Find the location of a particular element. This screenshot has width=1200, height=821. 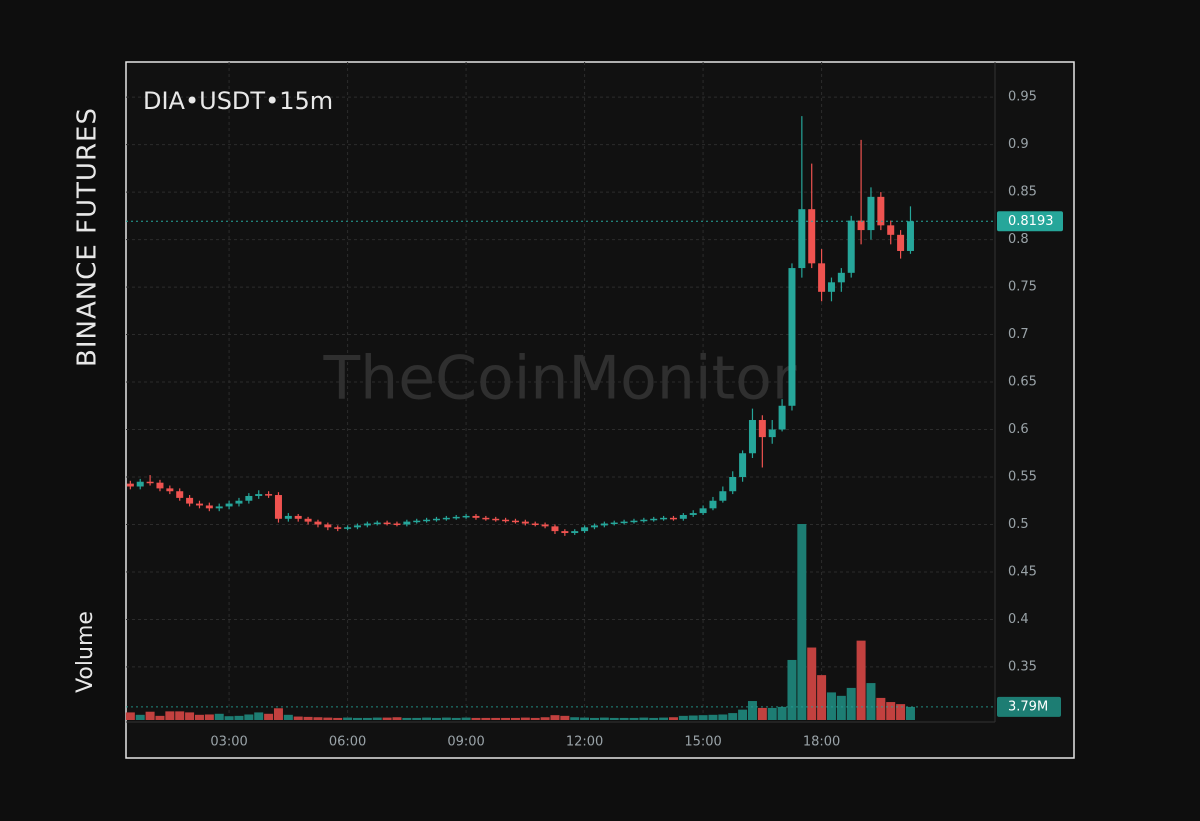

x-tick-label: 09:00 is located at coordinates (465, 742).